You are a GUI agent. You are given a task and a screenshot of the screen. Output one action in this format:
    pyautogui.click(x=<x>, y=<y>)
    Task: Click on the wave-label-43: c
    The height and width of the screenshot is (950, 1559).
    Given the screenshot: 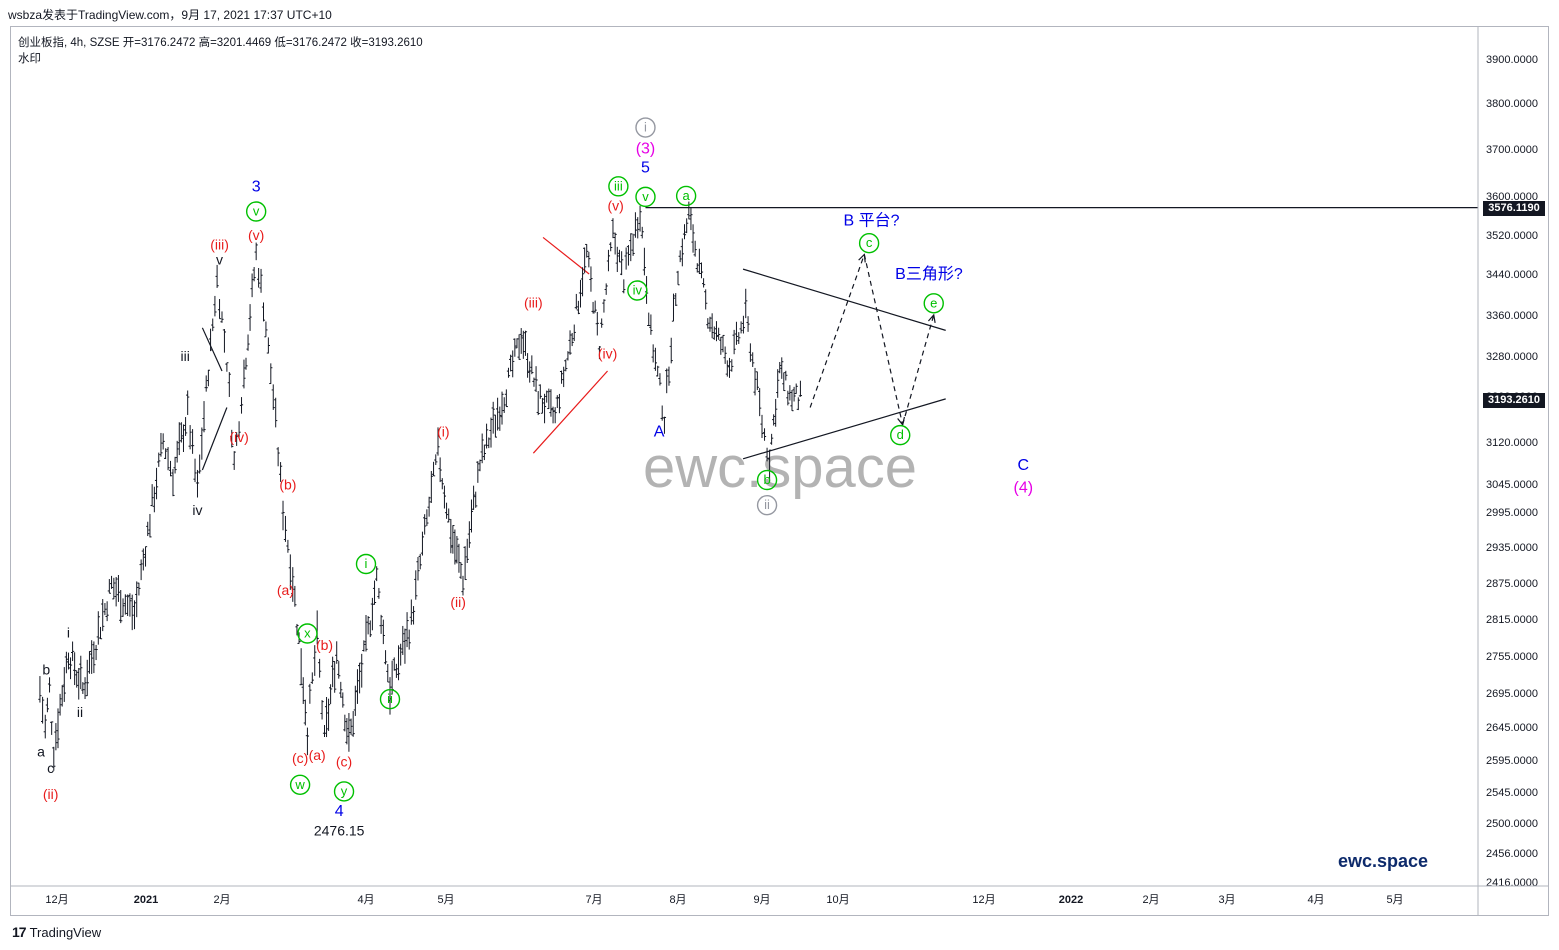 What is the action you would take?
    pyautogui.click(x=869, y=243)
    